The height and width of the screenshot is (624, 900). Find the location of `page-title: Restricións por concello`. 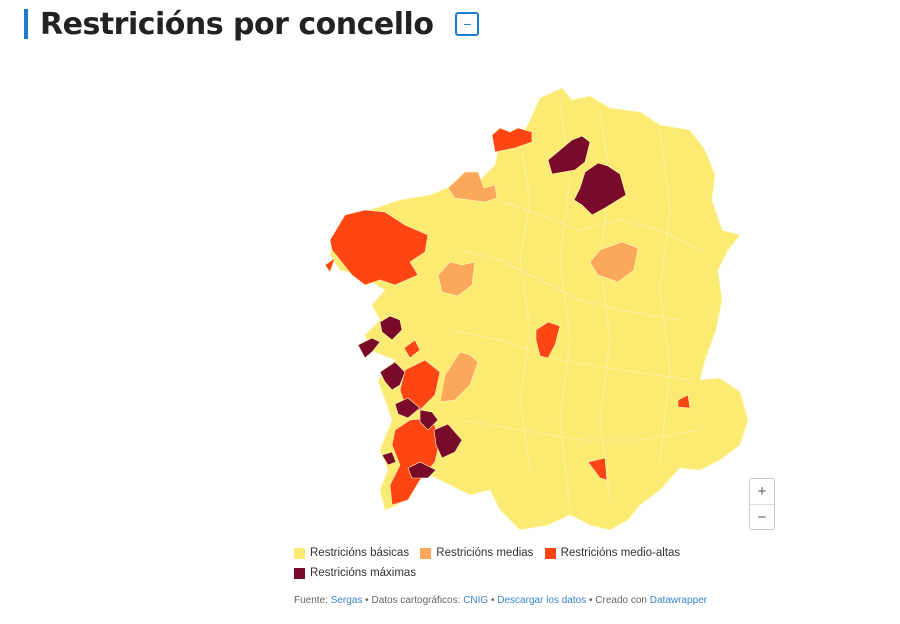

page-title: Restricións por concello is located at coordinates (237, 24).